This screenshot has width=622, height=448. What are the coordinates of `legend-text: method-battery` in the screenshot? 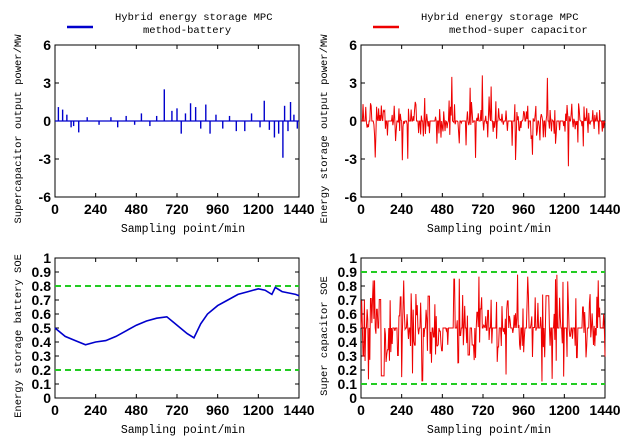 It's located at (187, 31).